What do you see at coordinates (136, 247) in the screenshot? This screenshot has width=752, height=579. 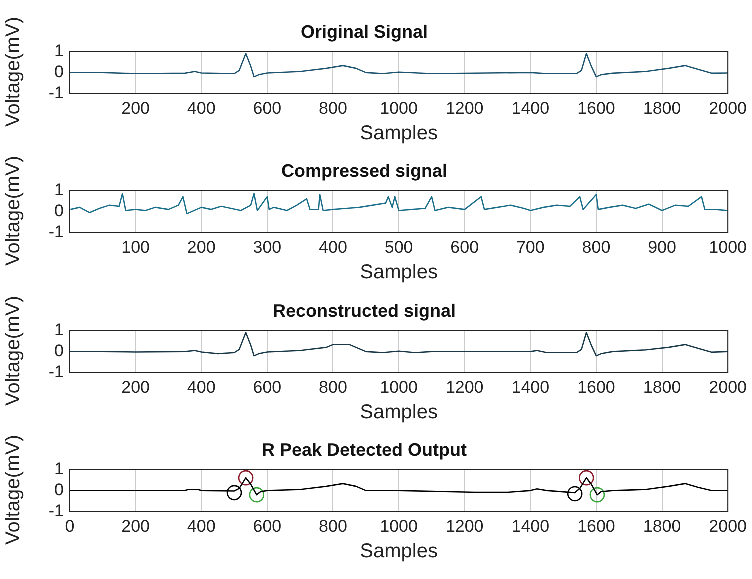 I see `x-tick-label: 100` at bounding box center [136, 247].